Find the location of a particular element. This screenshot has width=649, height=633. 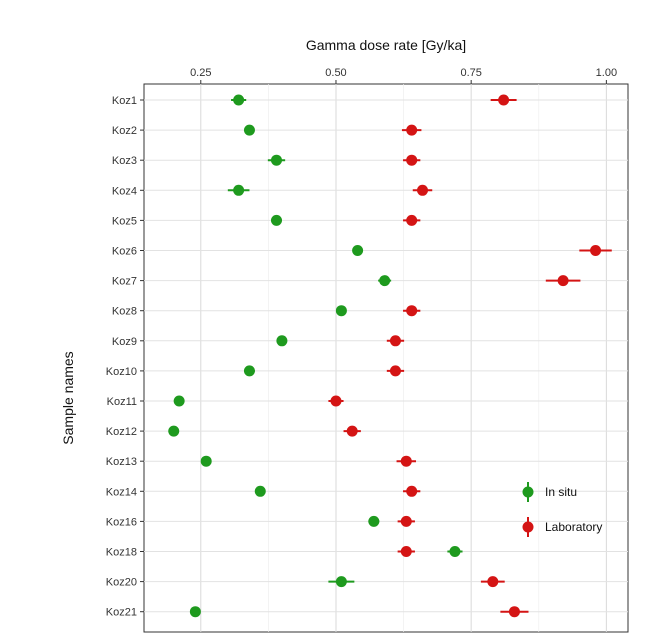

legend-label: Laboratory is located at coordinates (573, 527).